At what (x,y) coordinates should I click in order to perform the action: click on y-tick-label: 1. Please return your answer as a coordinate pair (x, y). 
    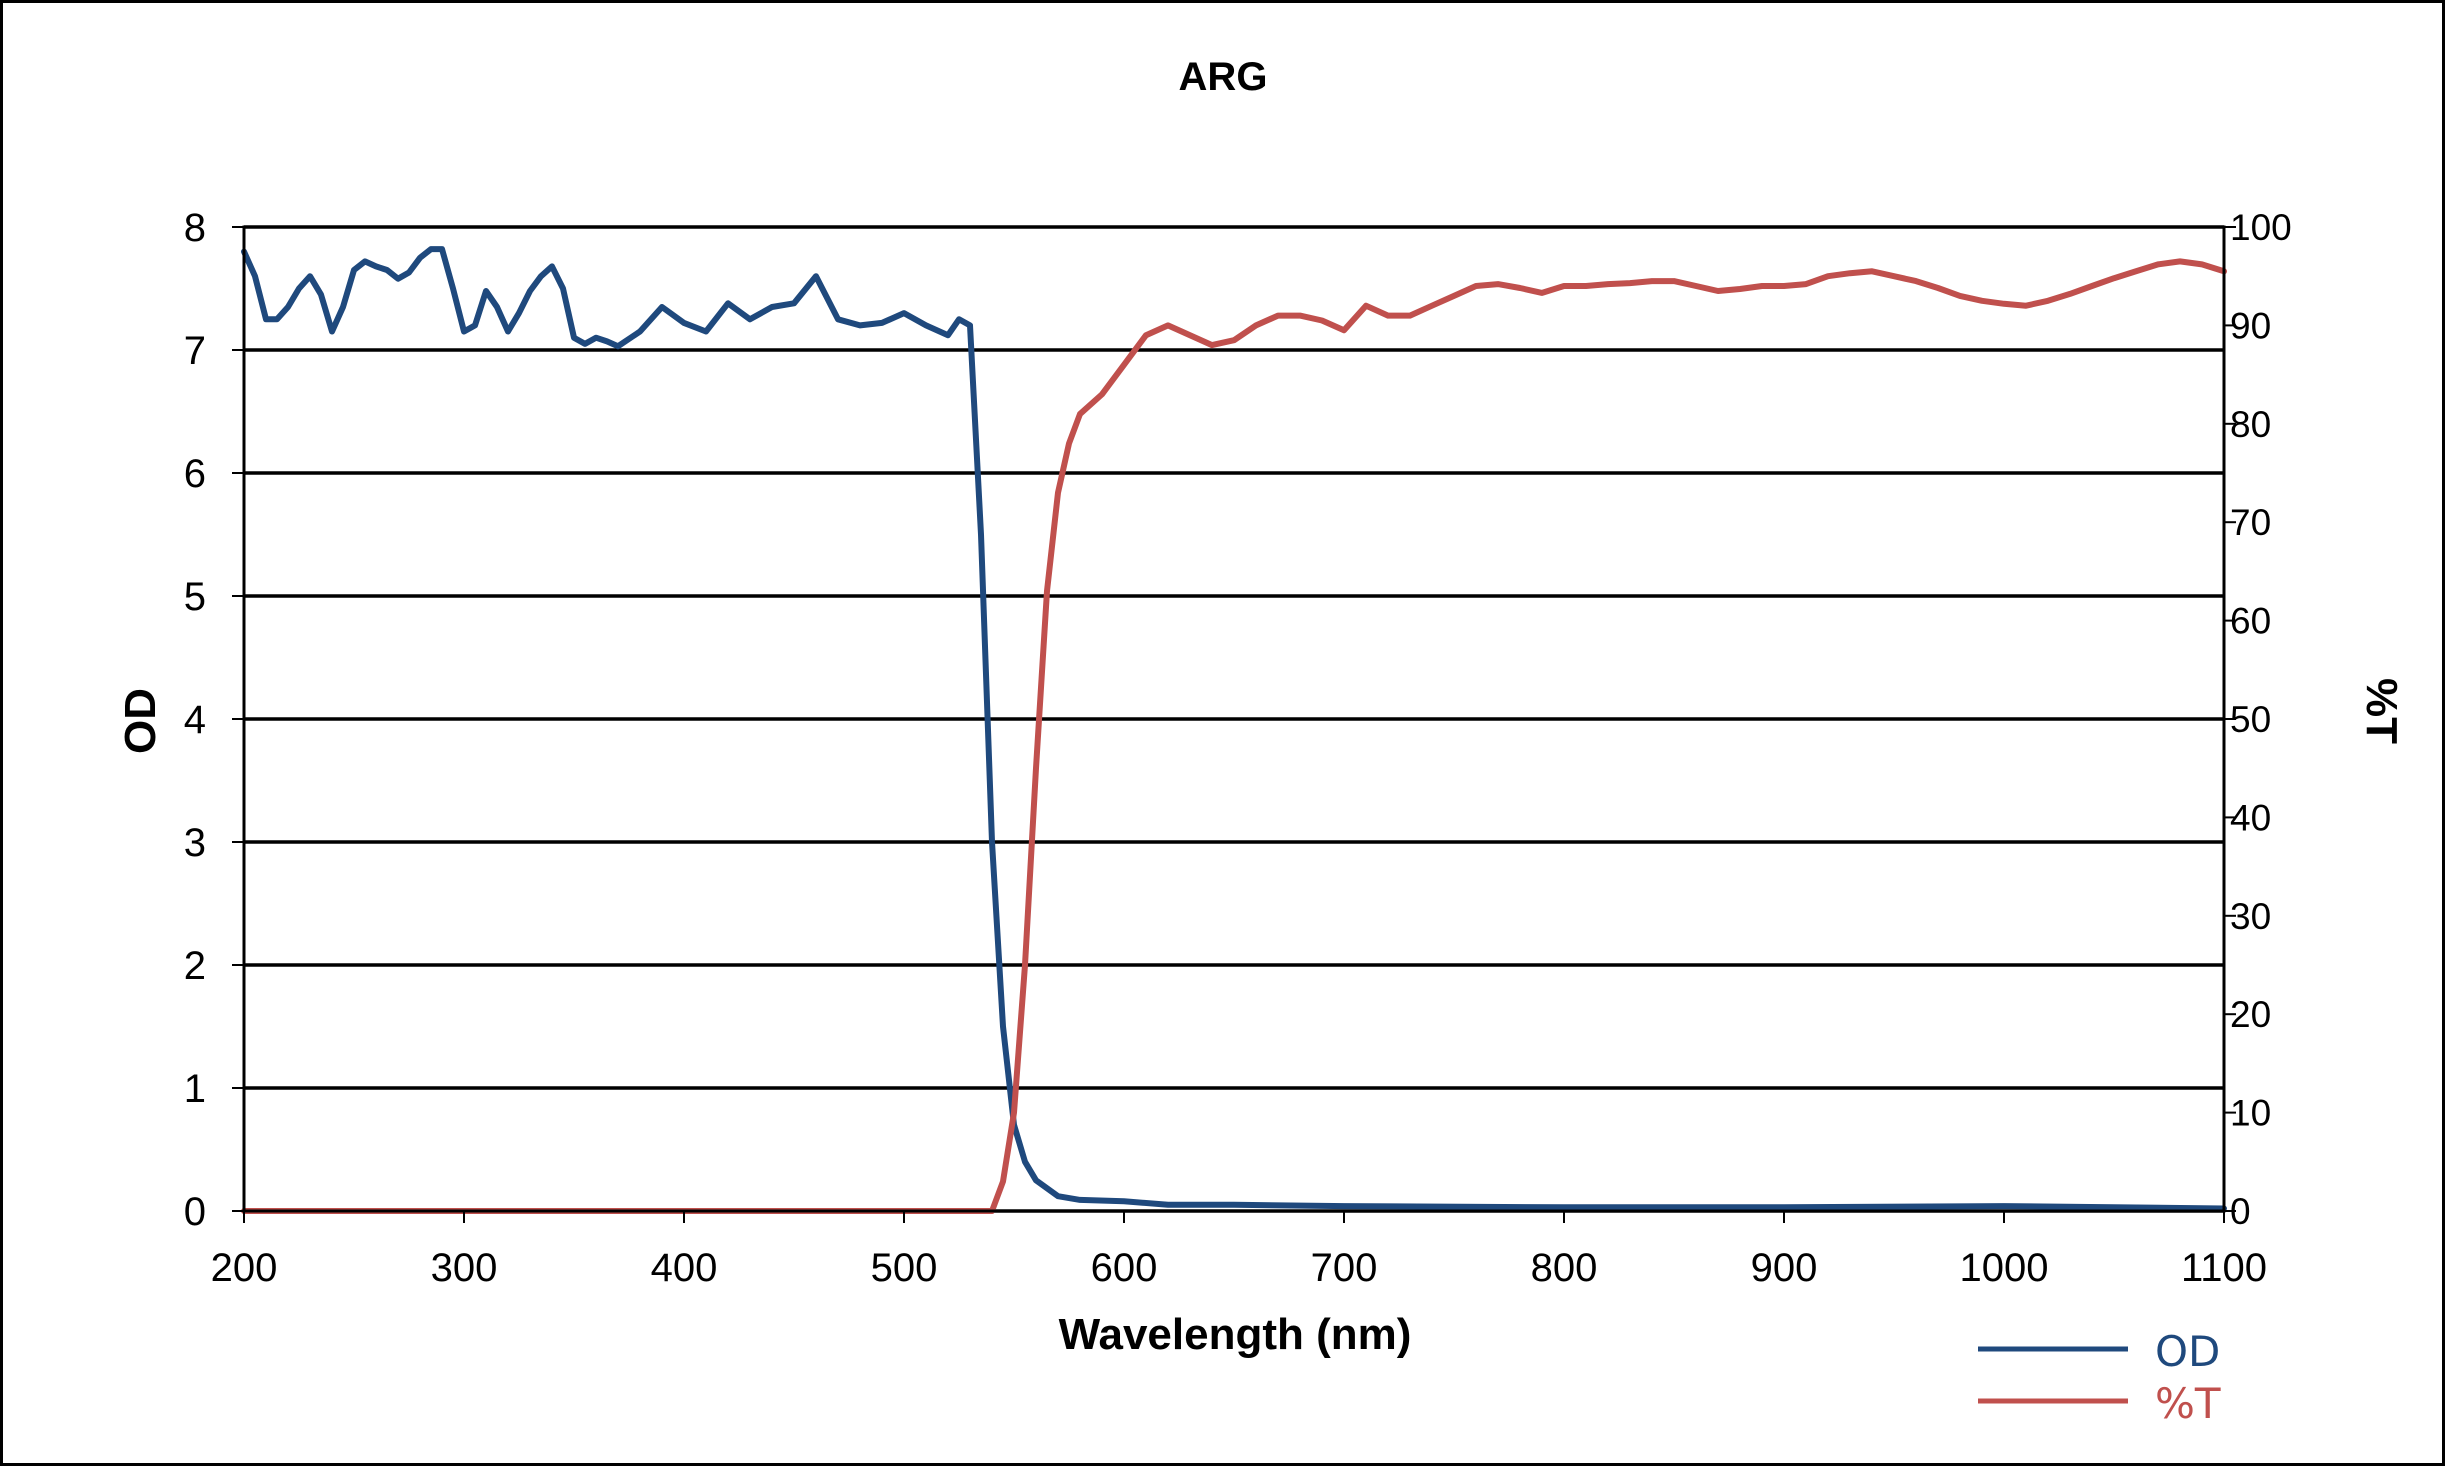
    Looking at the image, I should click on (195, 1089).